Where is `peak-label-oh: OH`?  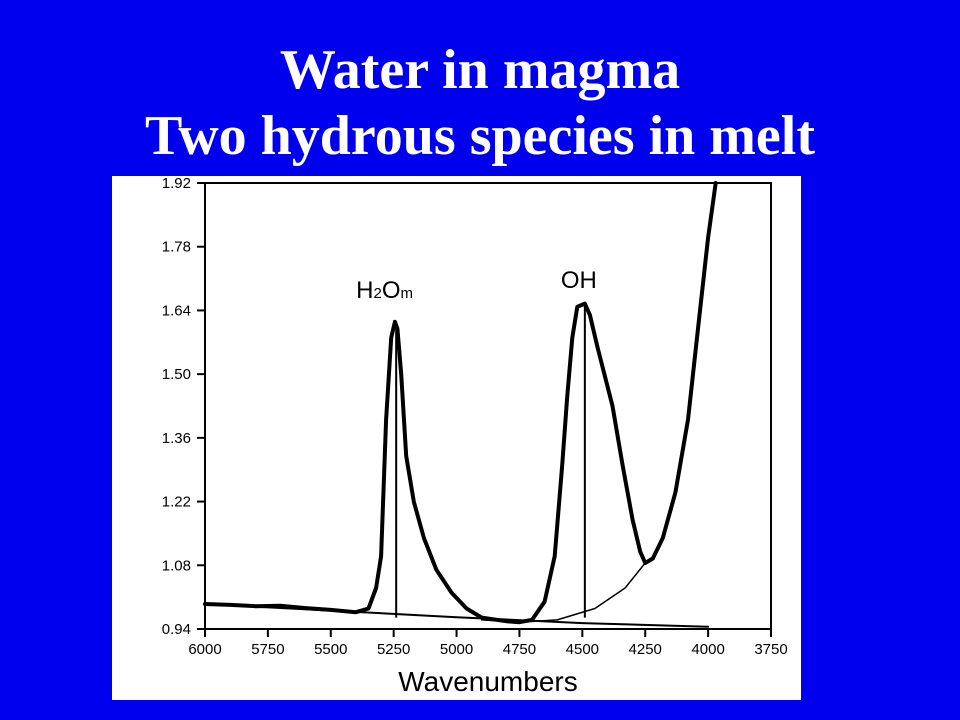
peak-label-oh: OH is located at coordinates (579, 280).